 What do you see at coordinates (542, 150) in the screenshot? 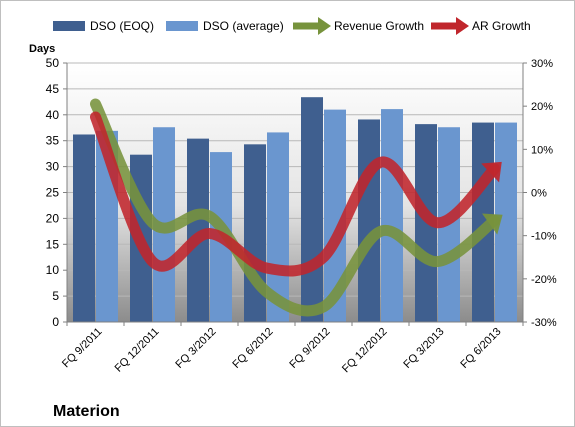
I see `y2-tick-label: 10%` at bounding box center [542, 150].